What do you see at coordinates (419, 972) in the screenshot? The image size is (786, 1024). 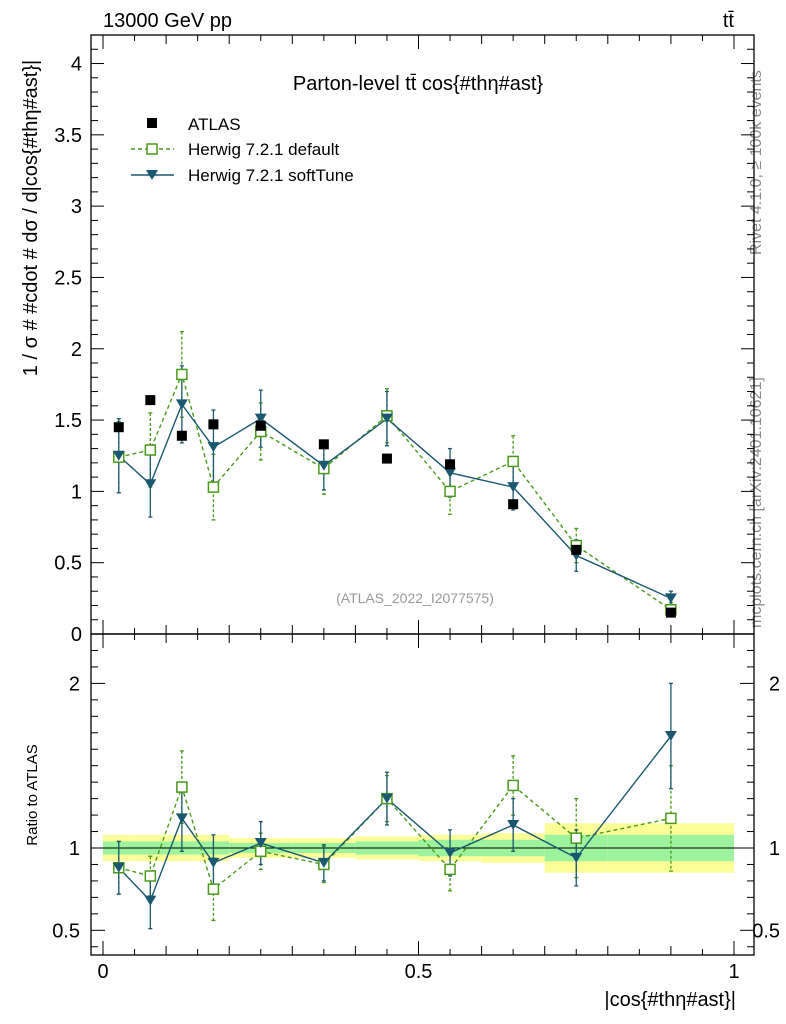 I see `x-tick-label: 0.5` at bounding box center [419, 972].